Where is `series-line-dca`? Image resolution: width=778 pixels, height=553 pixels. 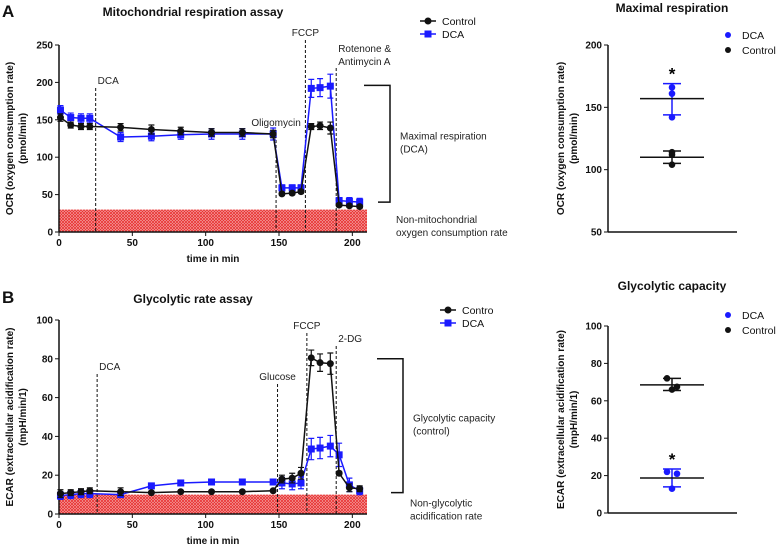 series-line-dca is located at coordinates (210, 471).